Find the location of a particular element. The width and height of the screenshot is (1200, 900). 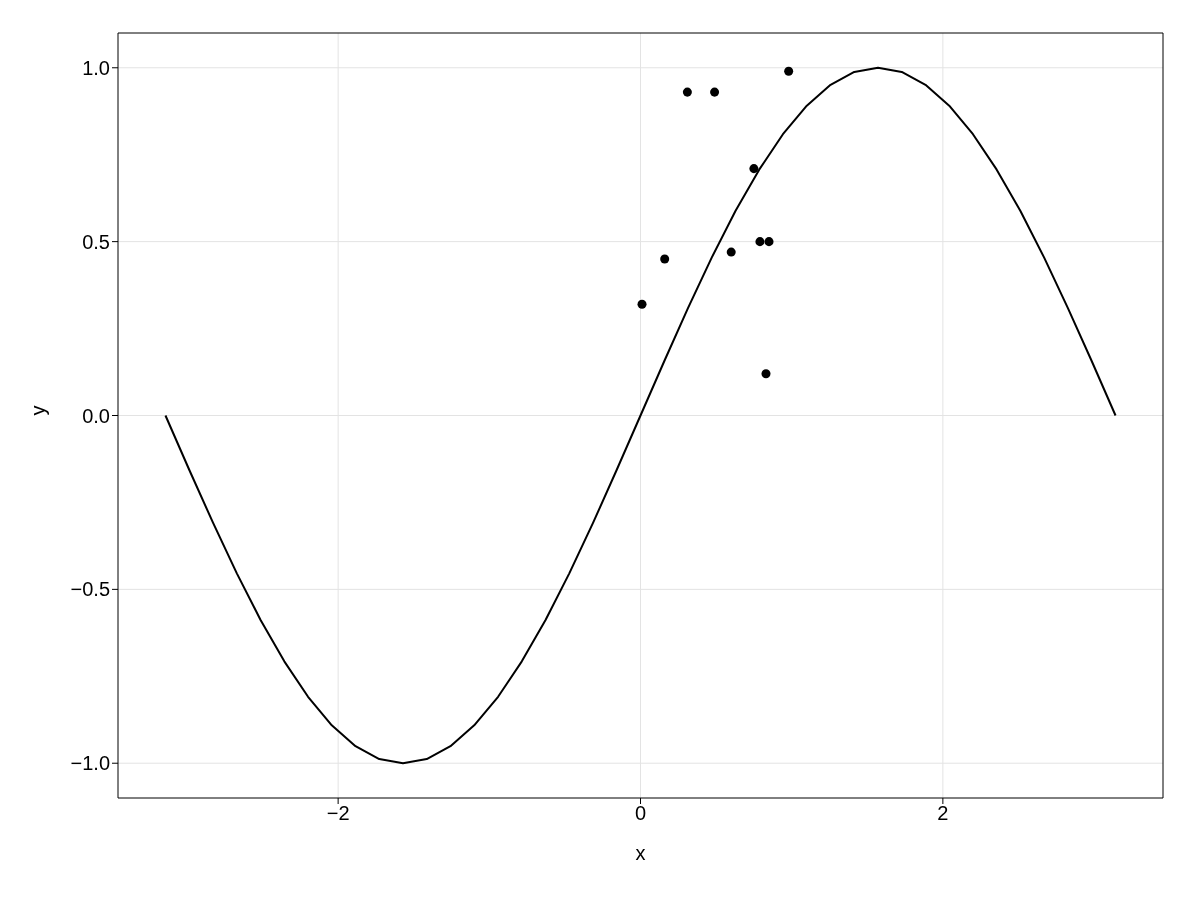

y-tick-label: 0.0 is located at coordinates (96, 415).